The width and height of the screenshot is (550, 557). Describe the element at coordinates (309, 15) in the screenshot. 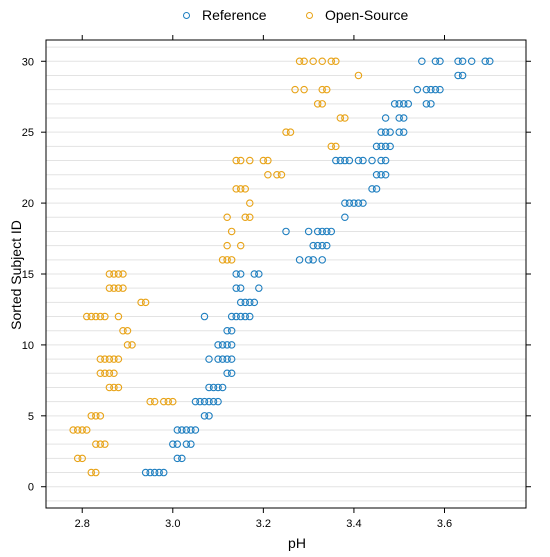

I see `legend-marker-open-source` at that location.